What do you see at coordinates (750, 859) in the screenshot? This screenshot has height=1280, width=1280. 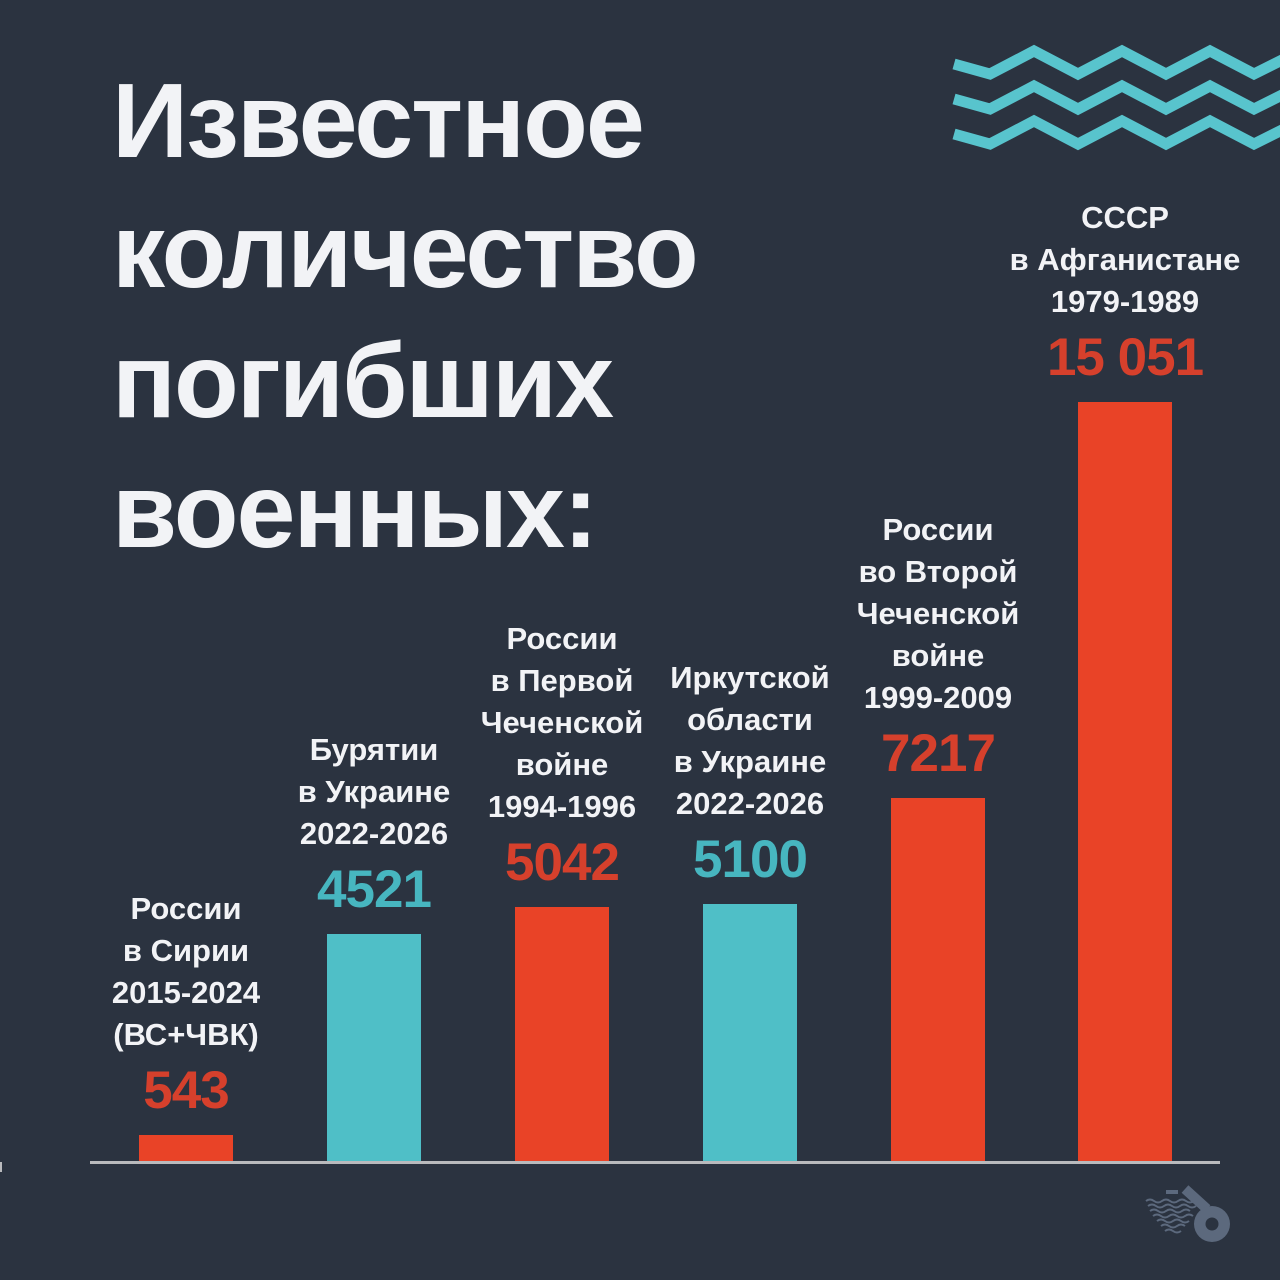 I see `bar-value: 5100` at bounding box center [750, 859].